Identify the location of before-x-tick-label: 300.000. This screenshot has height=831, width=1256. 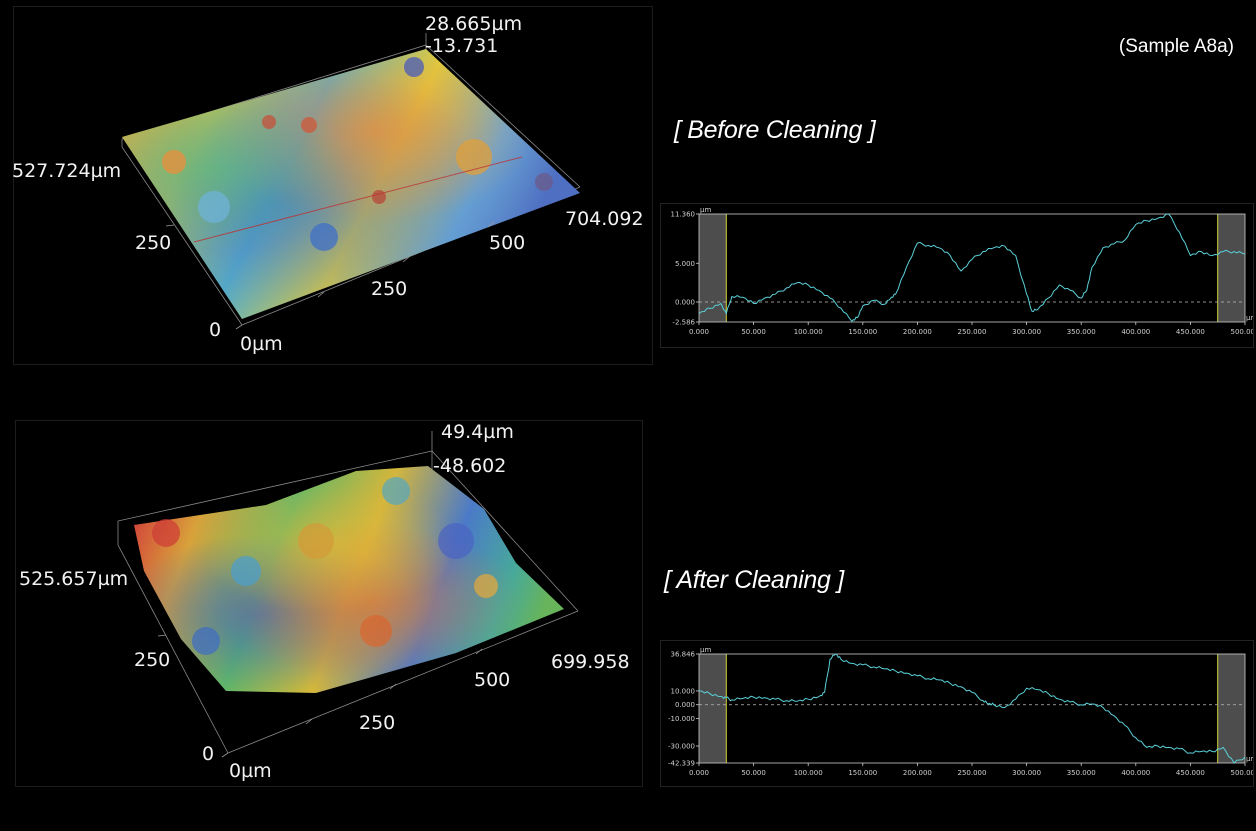
(1026, 332).